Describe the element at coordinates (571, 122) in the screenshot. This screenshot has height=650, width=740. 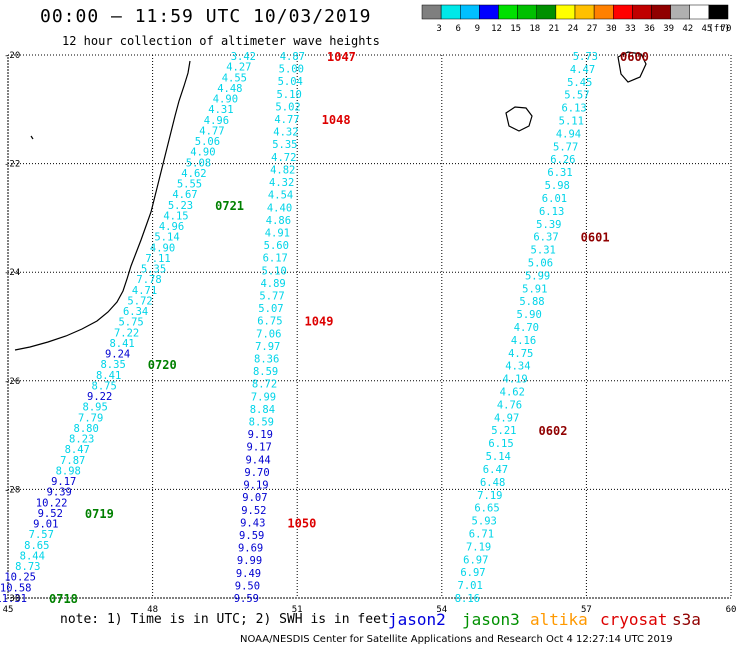
I see `swh-value: 5.11` at that location.